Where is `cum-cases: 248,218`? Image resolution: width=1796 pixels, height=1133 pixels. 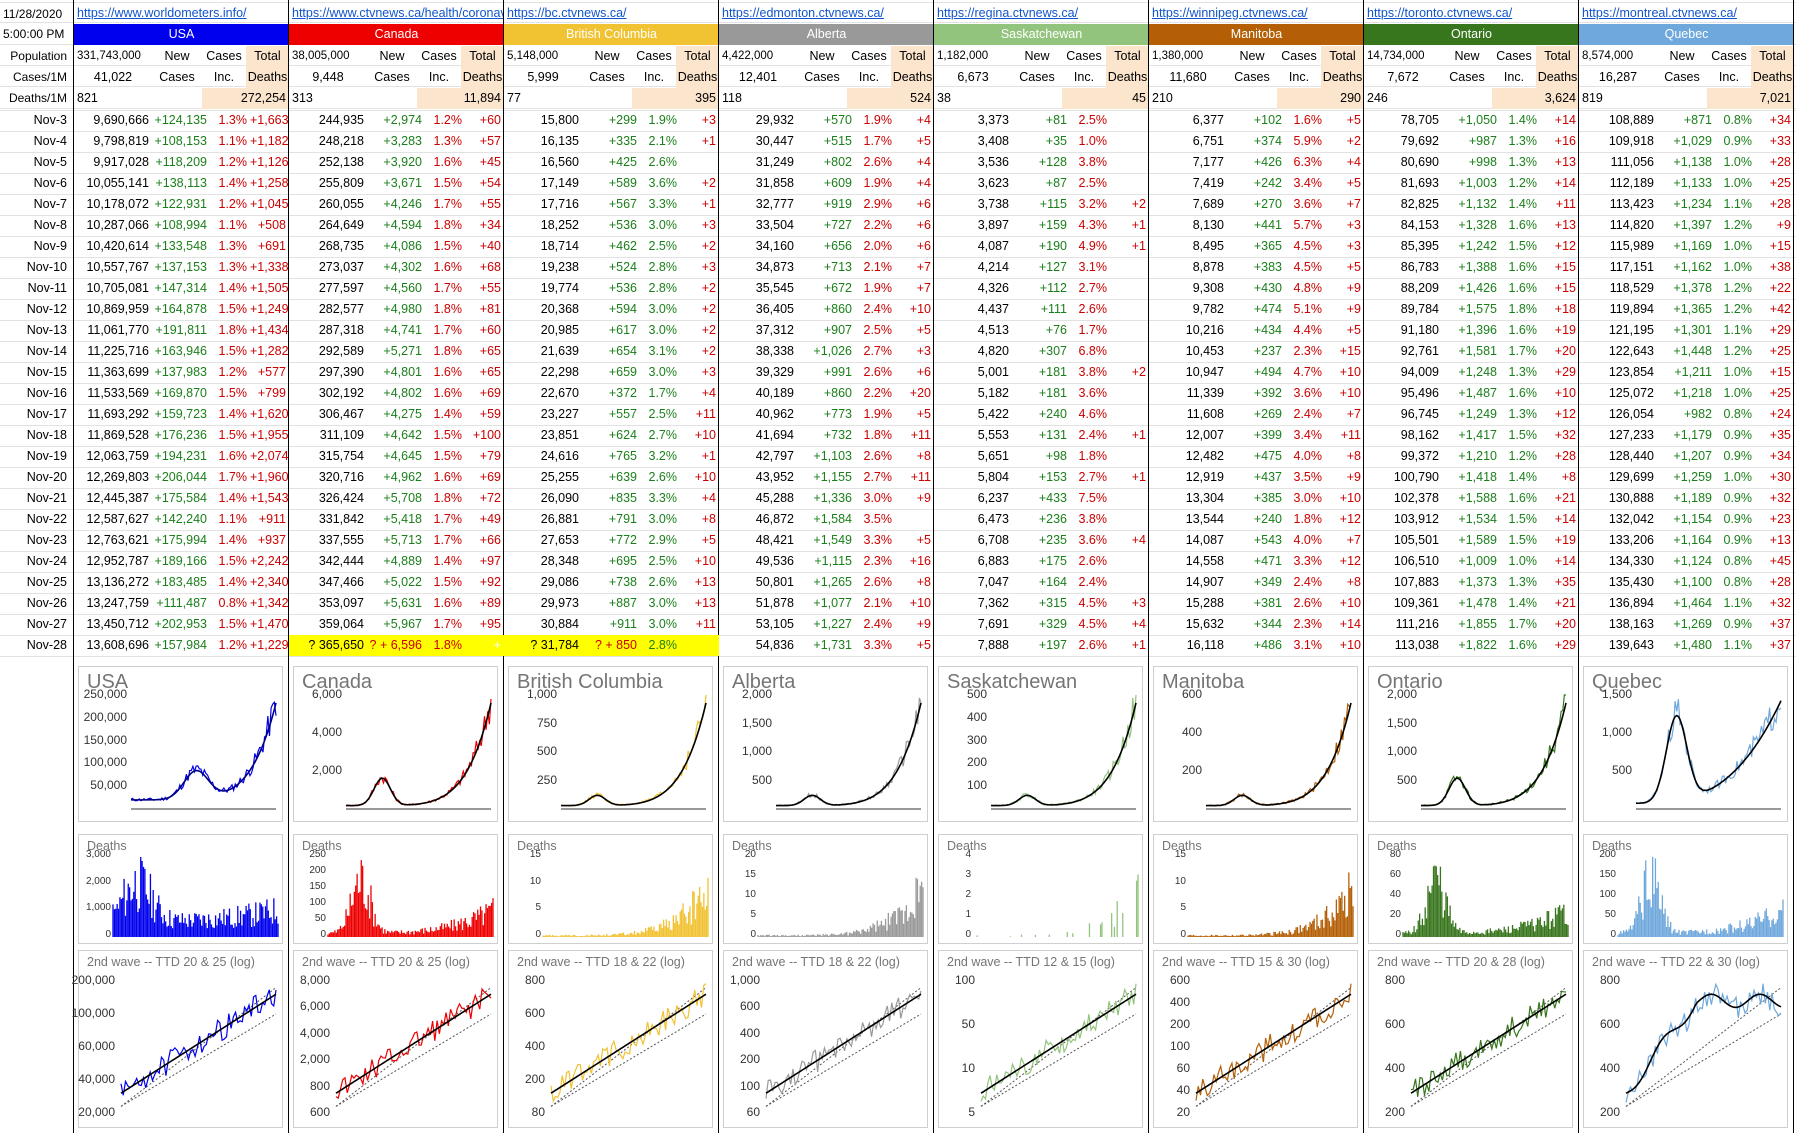 cum-cases: 248,218 is located at coordinates (341, 141).